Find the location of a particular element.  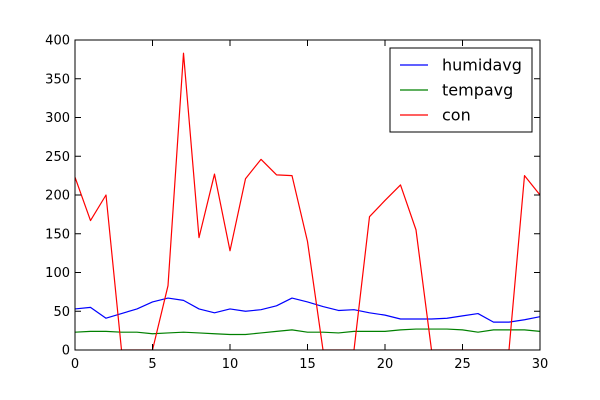

y-tick-label: 400 is located at coordinates (57, 41).